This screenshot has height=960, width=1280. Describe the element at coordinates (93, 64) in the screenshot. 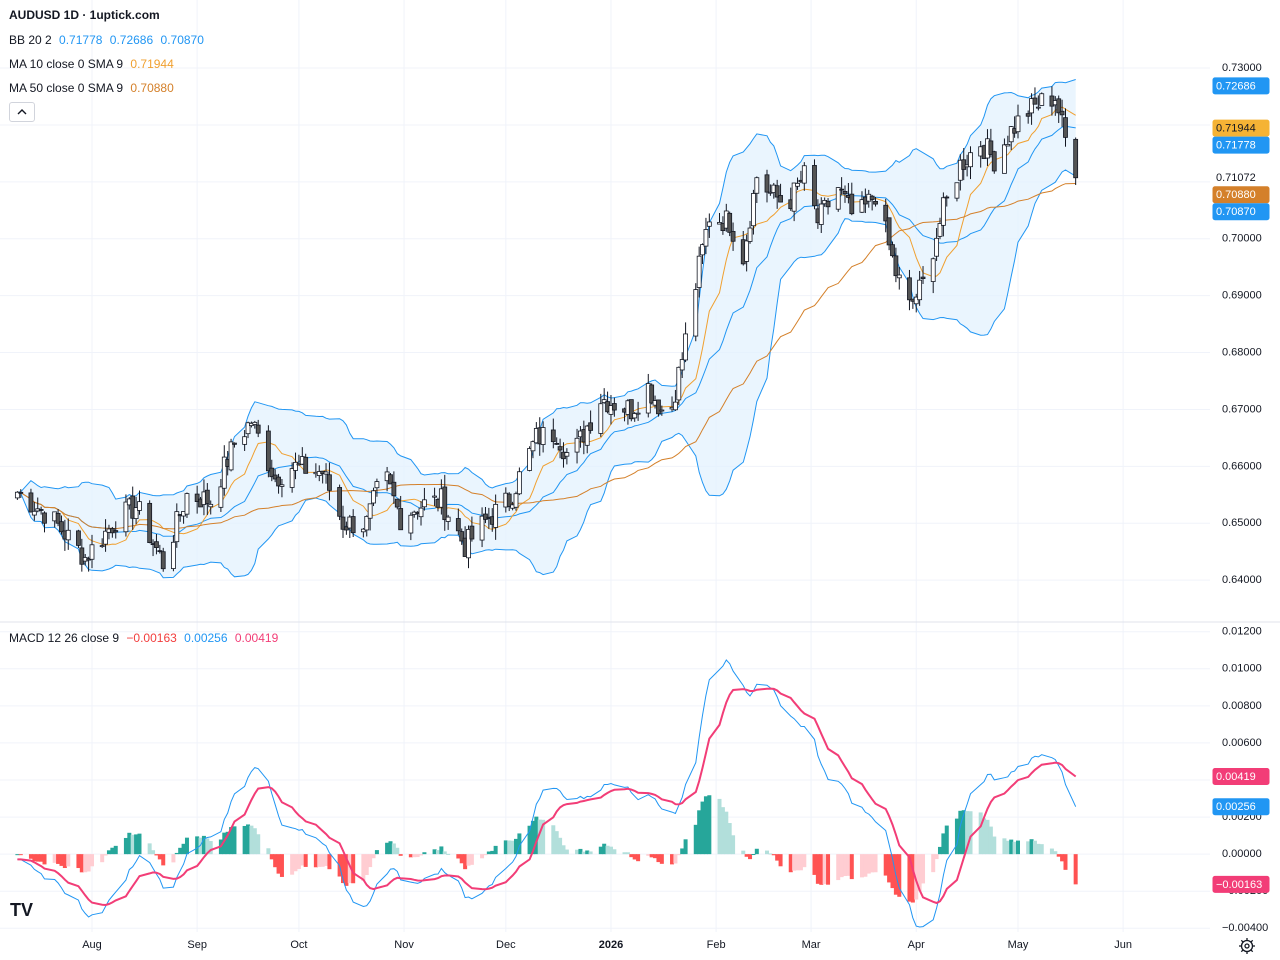

I see `ma10-legend: MA 10 close 0 SMA 9 0.71944` at that location.